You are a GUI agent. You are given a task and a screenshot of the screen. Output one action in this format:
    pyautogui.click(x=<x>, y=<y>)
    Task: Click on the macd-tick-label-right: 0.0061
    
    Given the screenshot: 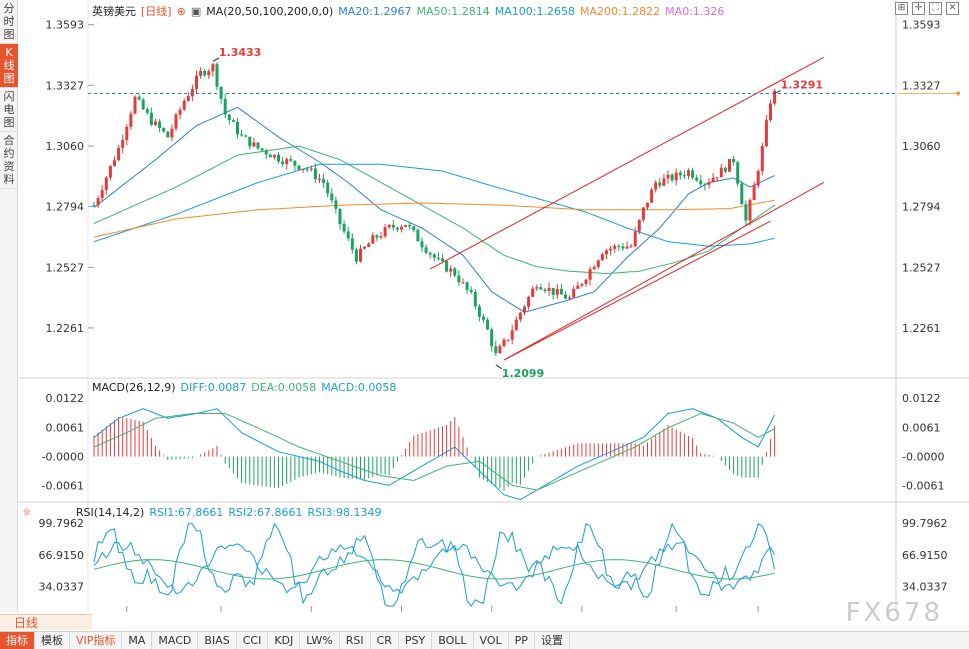 What is the action you would take?
    pyautogui.click(x=921, y=427)
    